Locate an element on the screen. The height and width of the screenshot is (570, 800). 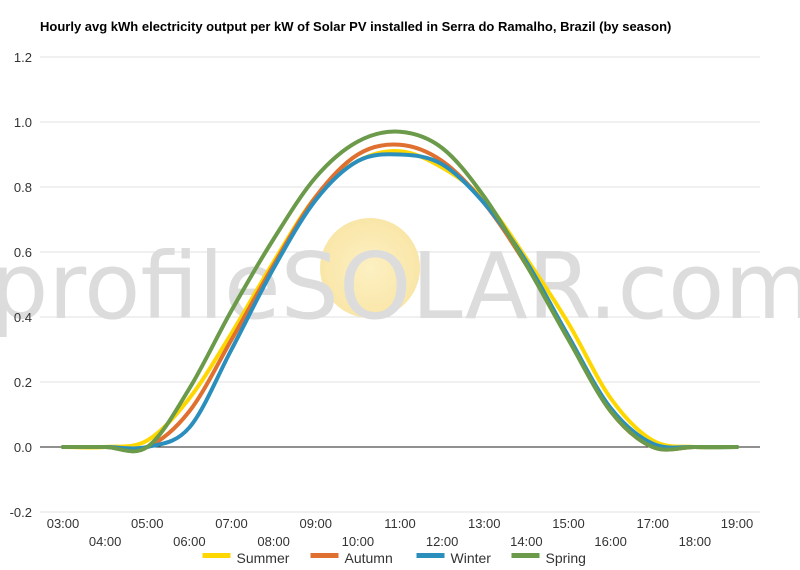
x-tick-label: 06:00 is located at coordinates (189, 541).